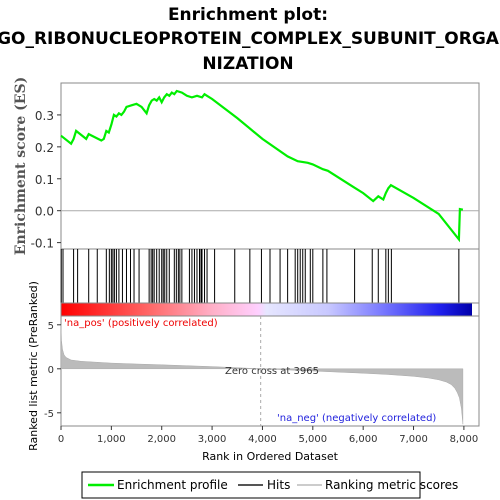  What do you see at coordinates (270, 456) in the screenshot?
I see `x-axis-label: Rank in Ordered Dataset` at bounding box center [270, 456].